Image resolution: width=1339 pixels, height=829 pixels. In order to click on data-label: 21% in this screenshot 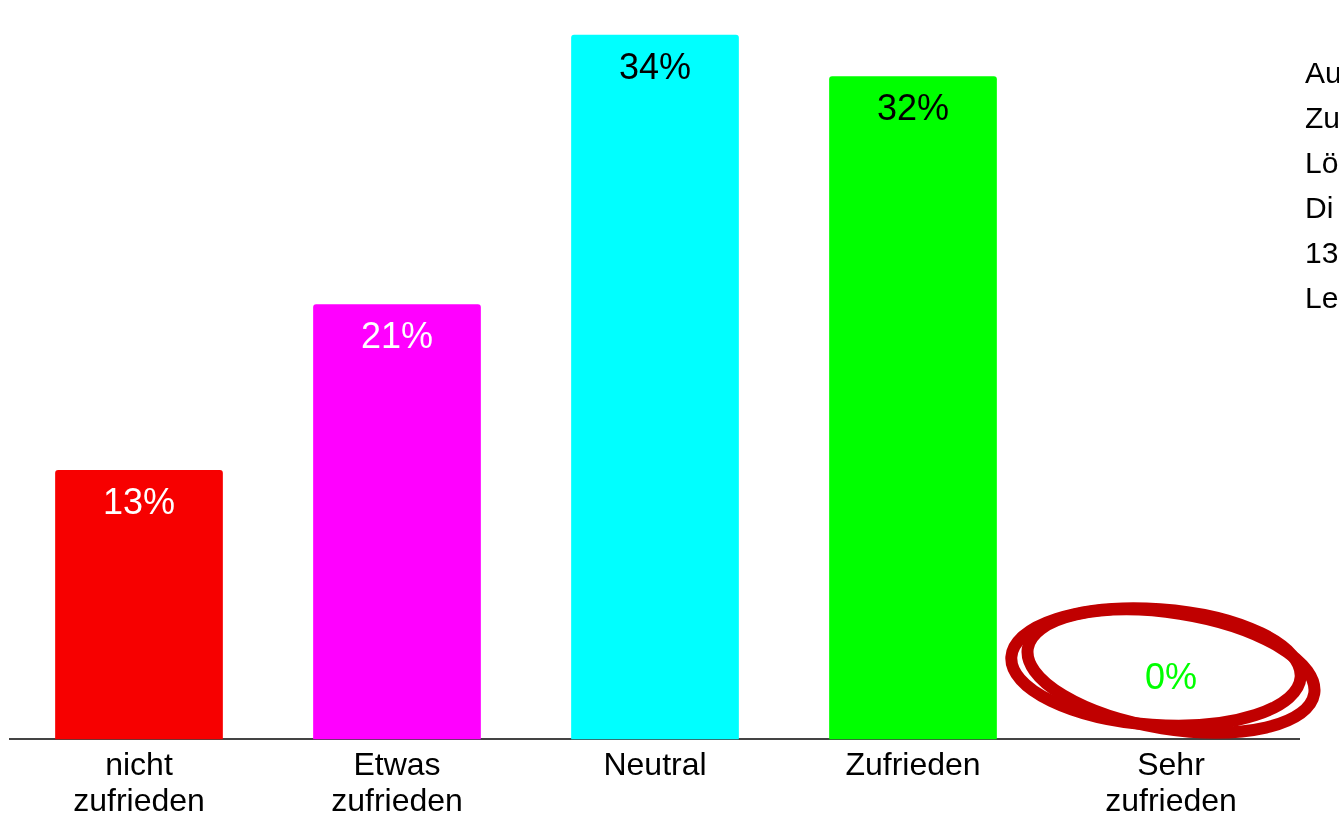, I will do `click(397, 336)`.